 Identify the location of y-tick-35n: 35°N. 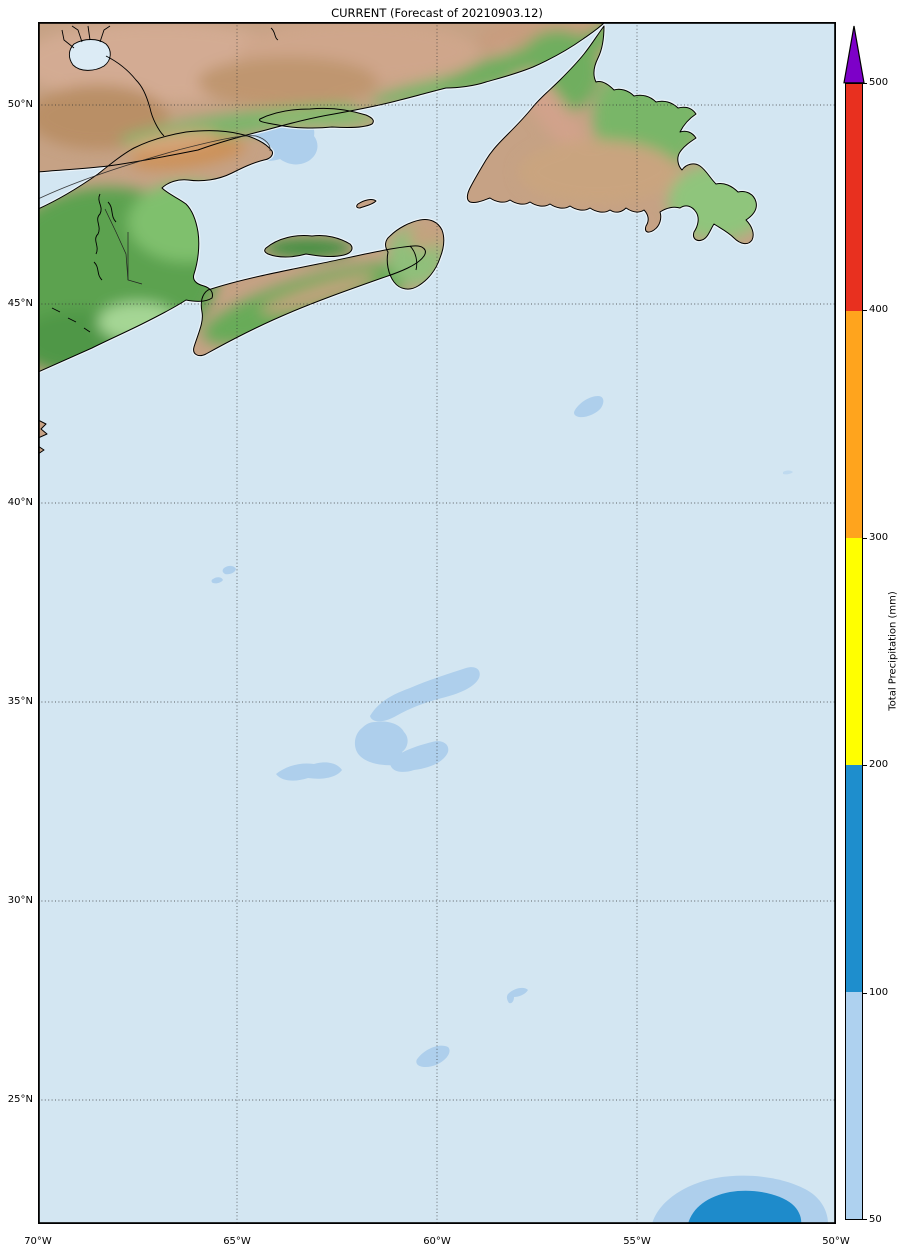
(20, 701).